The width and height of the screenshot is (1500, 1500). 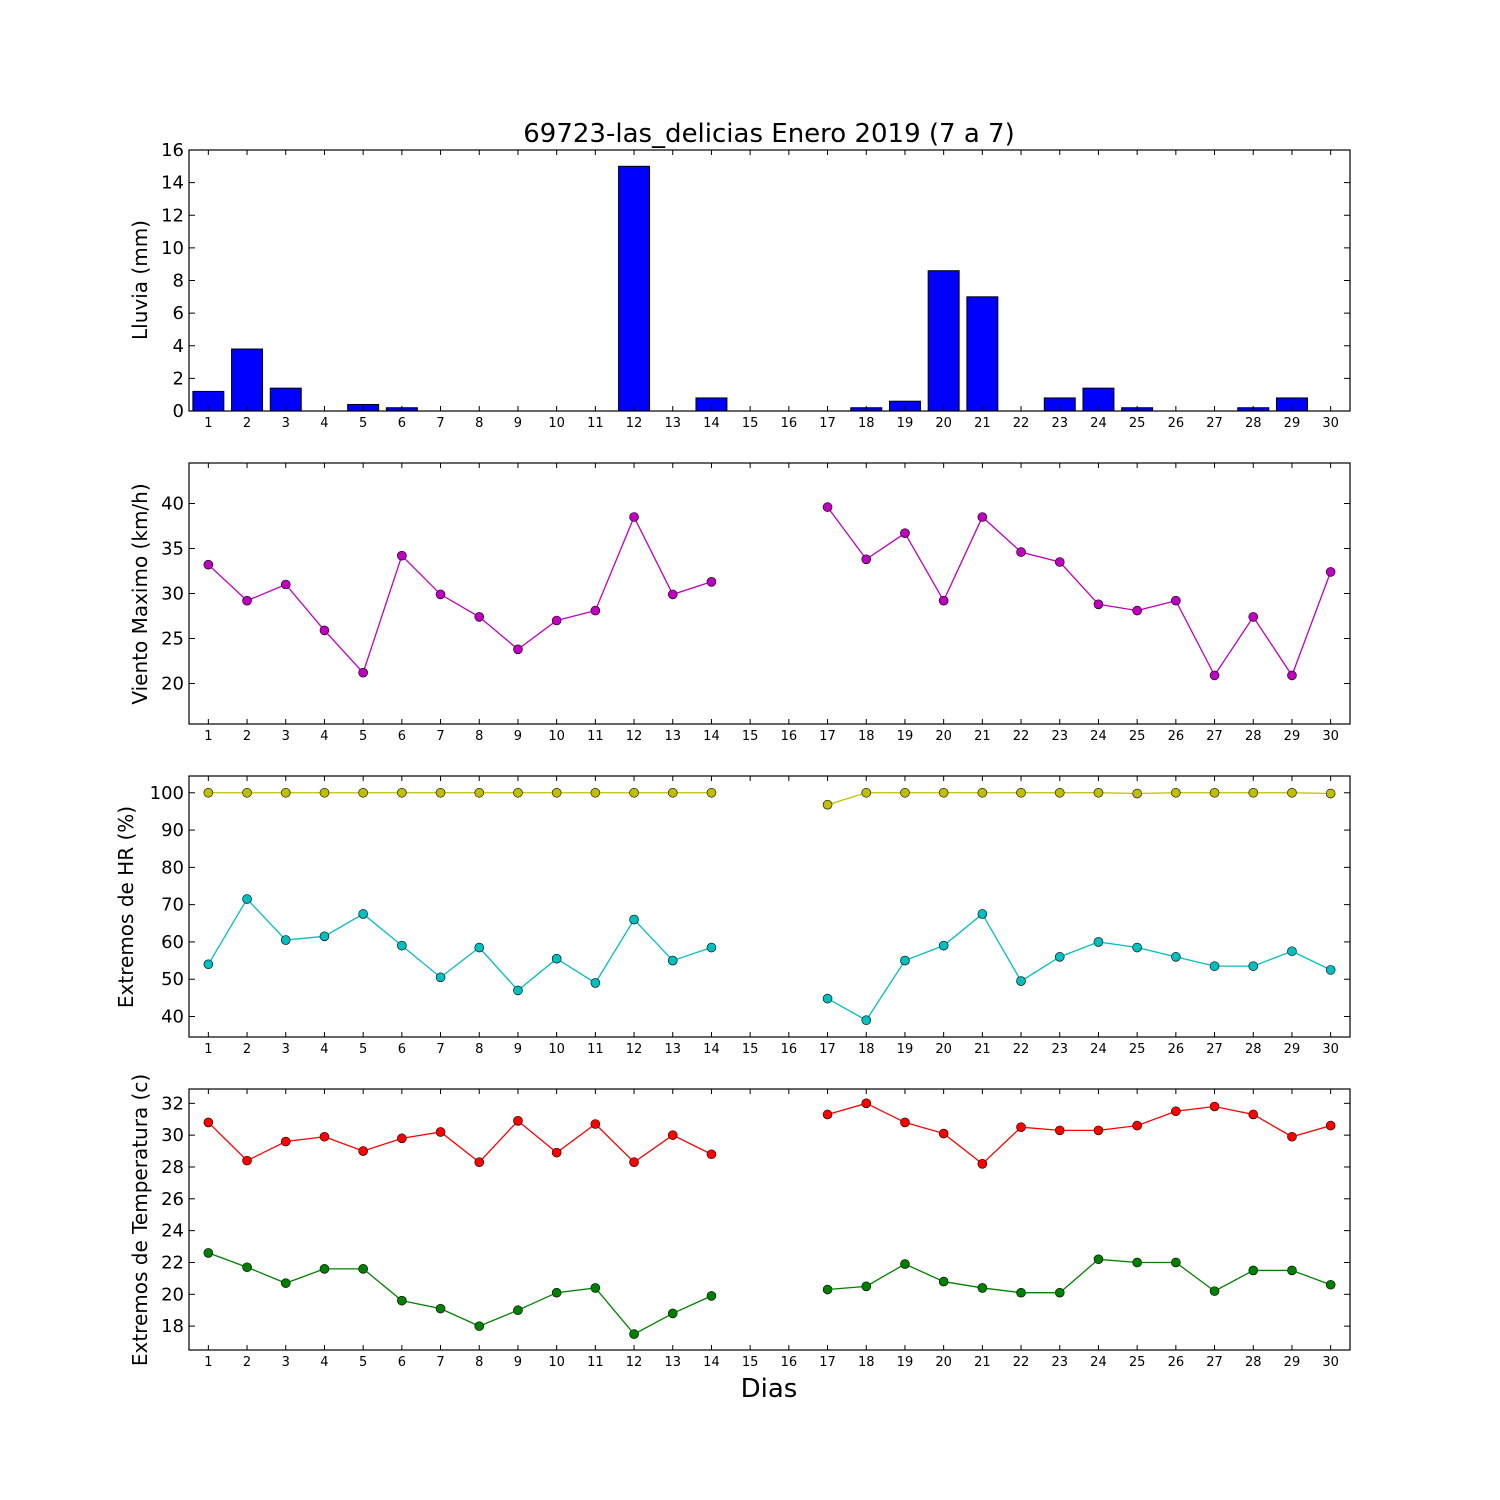 I want to click on wind-xtick-label-6: 6, so click(x=402, y=736).